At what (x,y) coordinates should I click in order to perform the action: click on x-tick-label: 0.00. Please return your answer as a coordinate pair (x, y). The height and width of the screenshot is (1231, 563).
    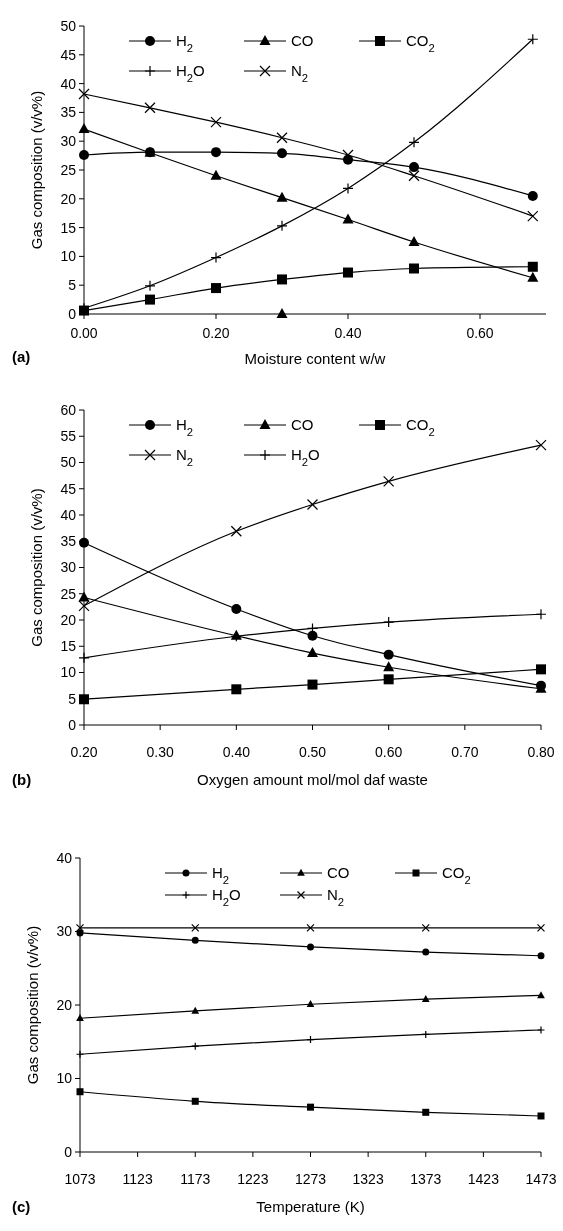
    Looking at the image, I should click on (84, 333).